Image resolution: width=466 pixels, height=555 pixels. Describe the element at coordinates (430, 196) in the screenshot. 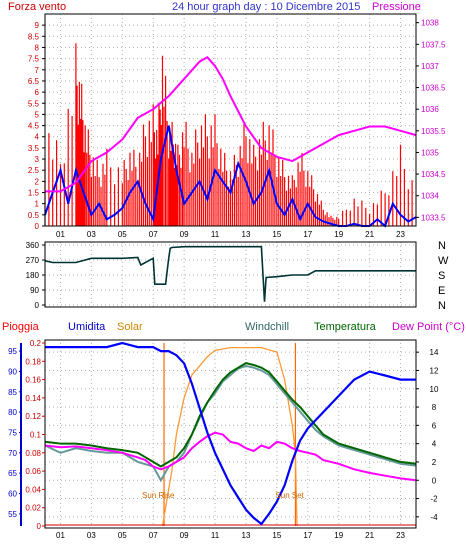

I see `pressure-tick-label: 1034` at that location.